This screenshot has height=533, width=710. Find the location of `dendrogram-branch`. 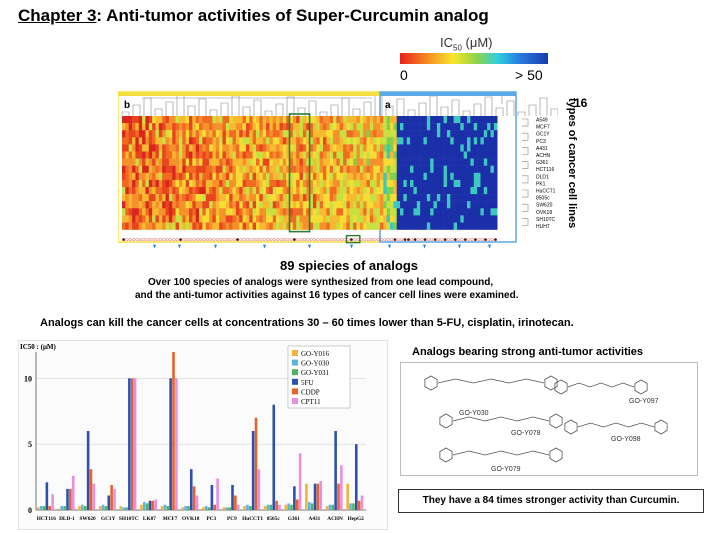

dendrogram-branch is located at coordinates (136, 110).